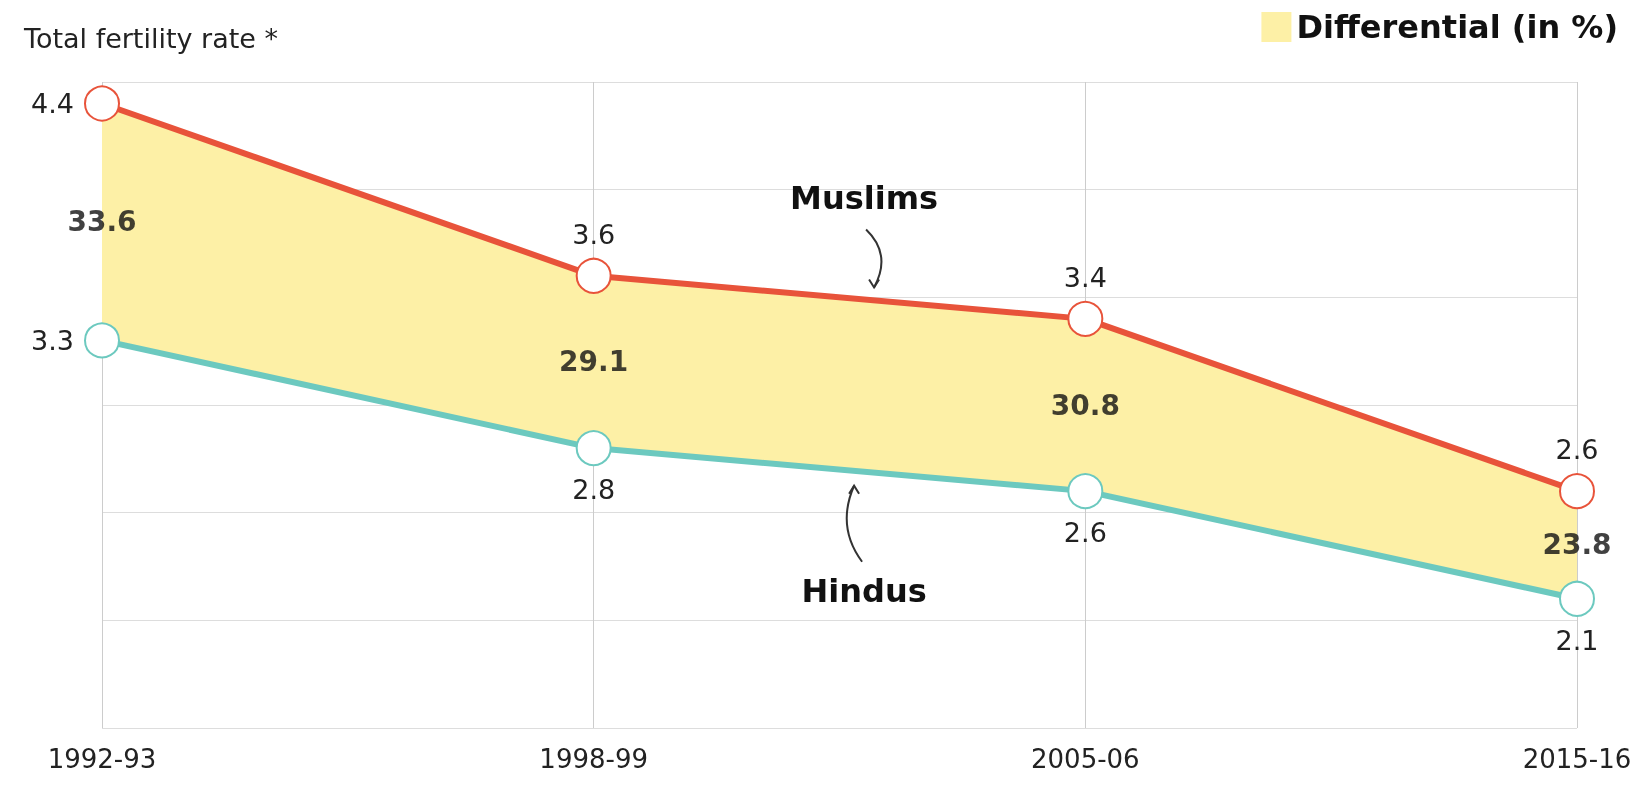 Image resolution: width=1643 pixels, height=788 pixels. What do you see at coordinates (1577, 545) in the screenshot?
I see `annotation: 23.8` at bounding box center [1577, 545].